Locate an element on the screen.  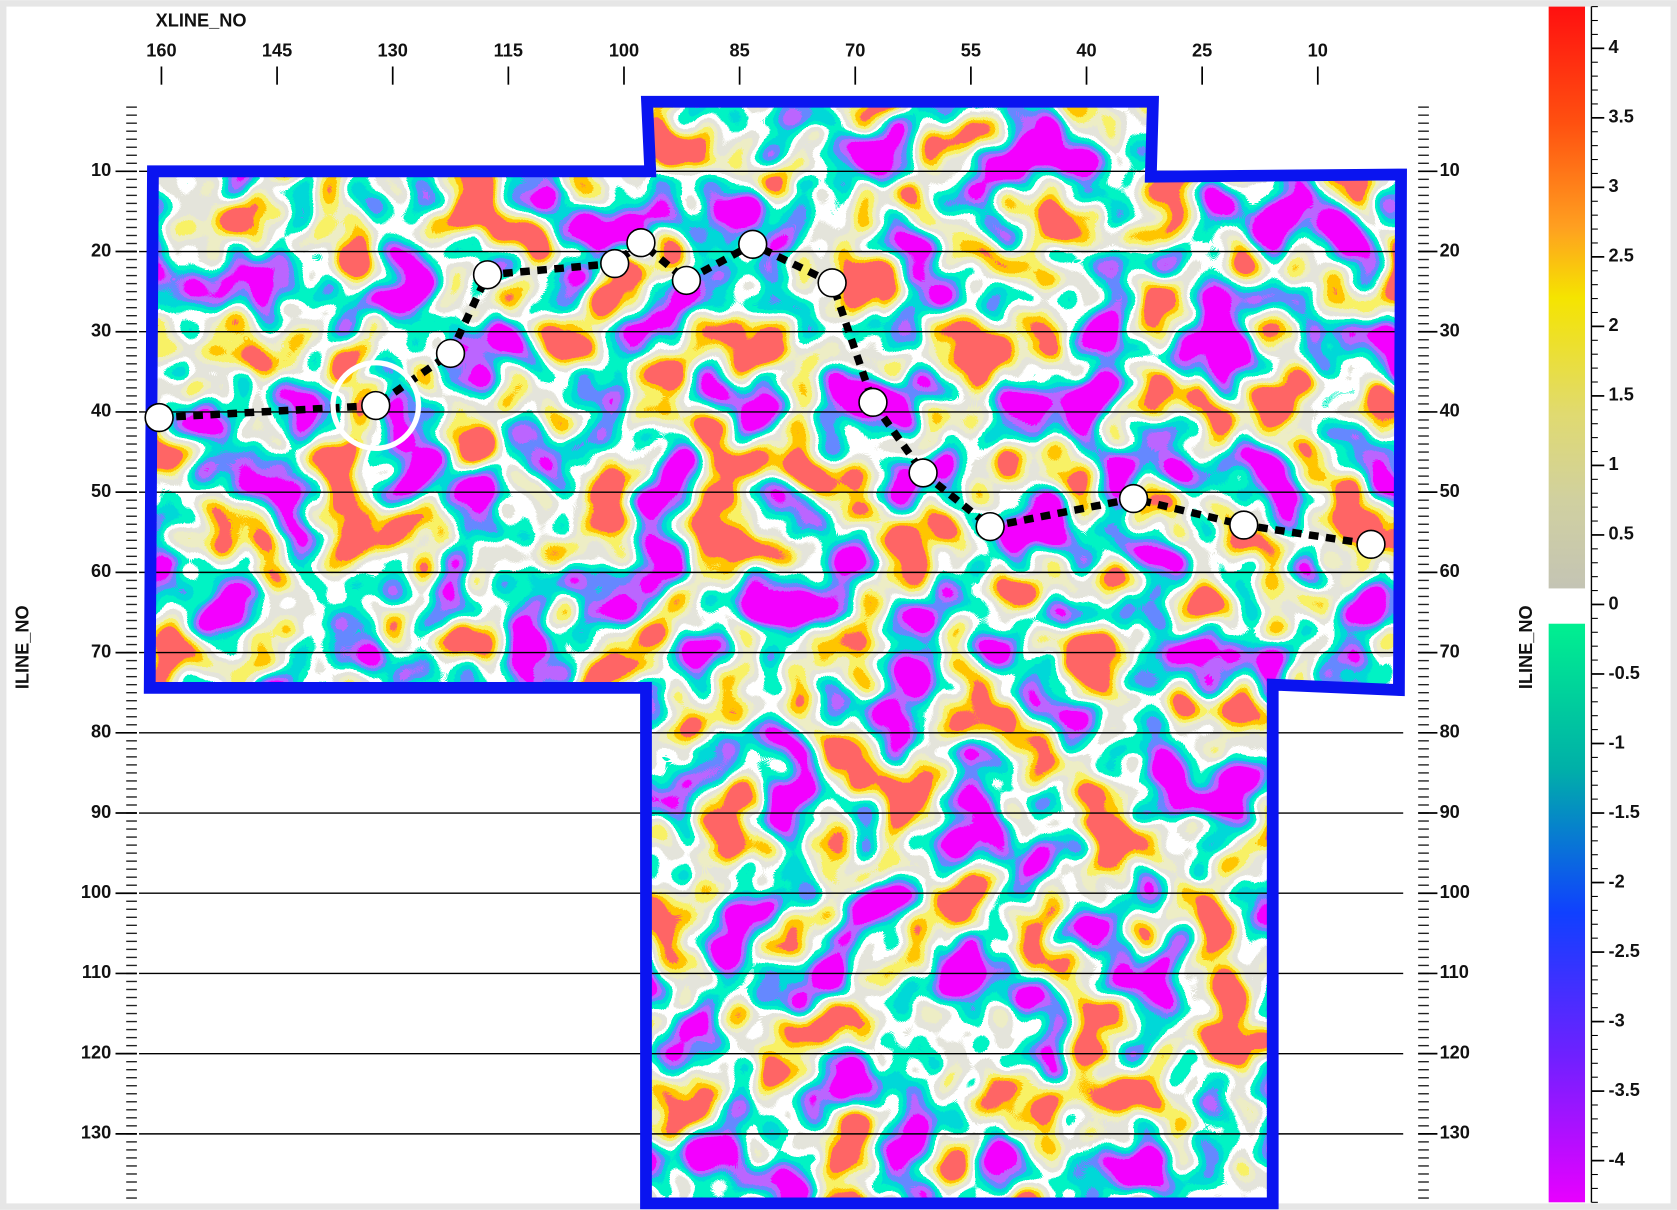
y-tick-label-right: 90 is located at coordinates (1450, 812).